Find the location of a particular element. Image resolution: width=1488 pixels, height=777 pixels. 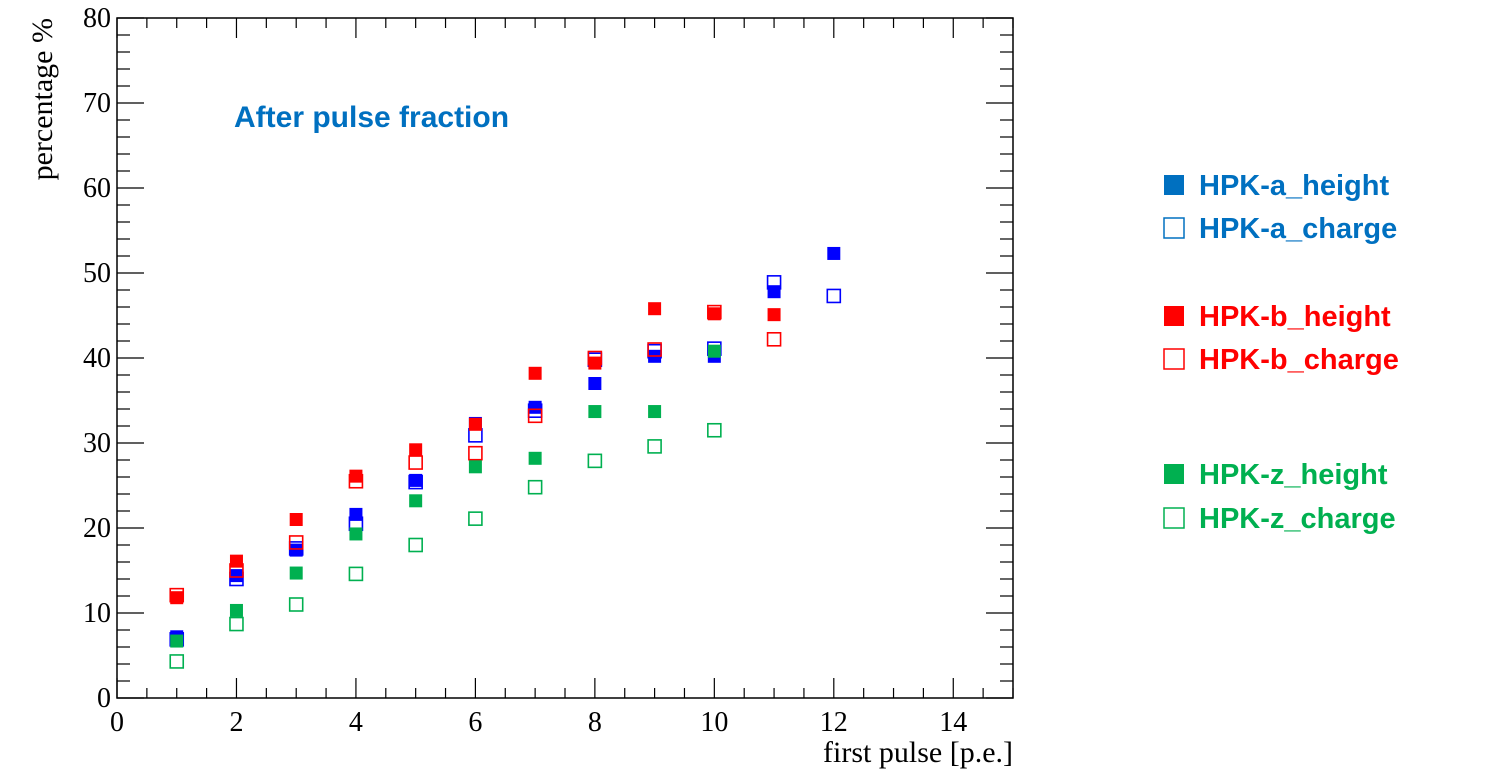

legend-label: HPK-a_charge is located at coordinates (1298, 229).